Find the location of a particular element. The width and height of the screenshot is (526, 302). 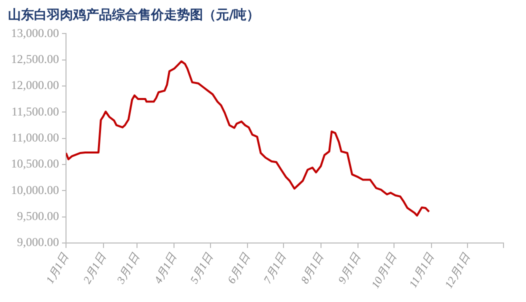

x-tick-label: 8月1日 is located at coordinates (312, 268).